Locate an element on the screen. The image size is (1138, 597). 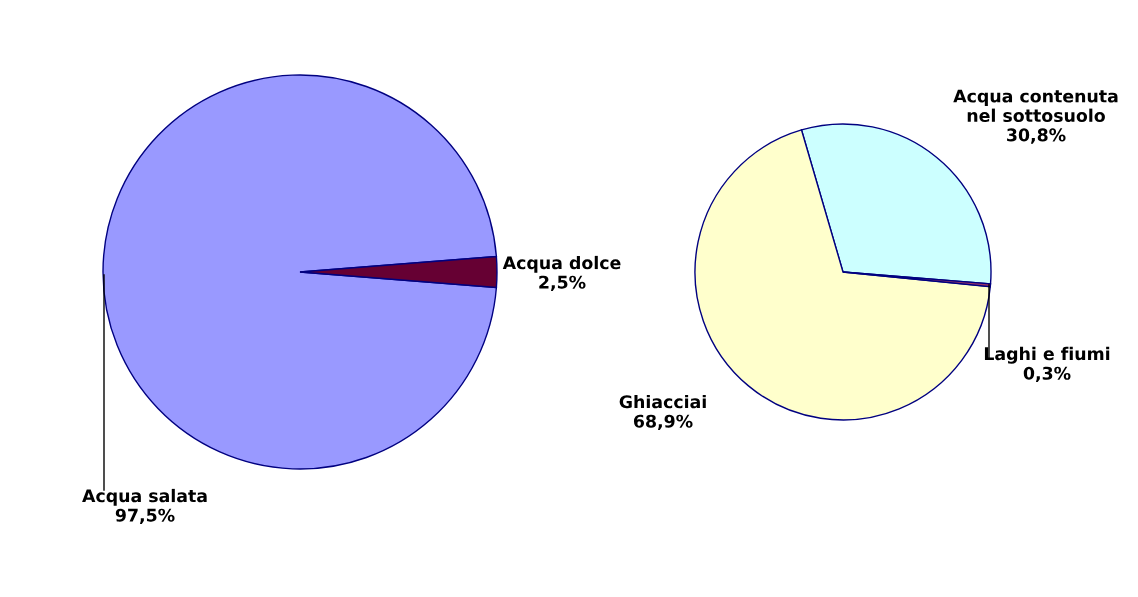
slice-label: Ghiacciai is located at coordinates (662, 401).